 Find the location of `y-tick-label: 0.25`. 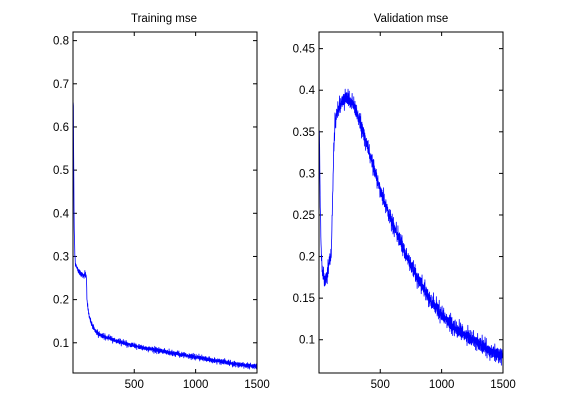

y-tick-label: 0.25 is located at coordinates (304, 216).